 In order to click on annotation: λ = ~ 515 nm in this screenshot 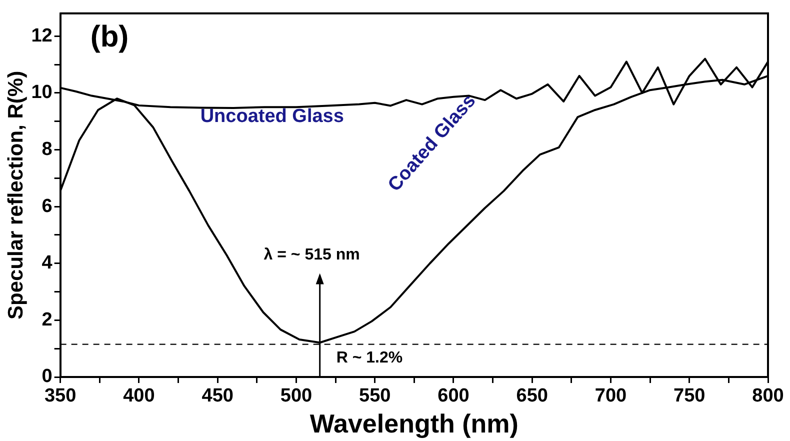, I will do `click(312, 255)`.